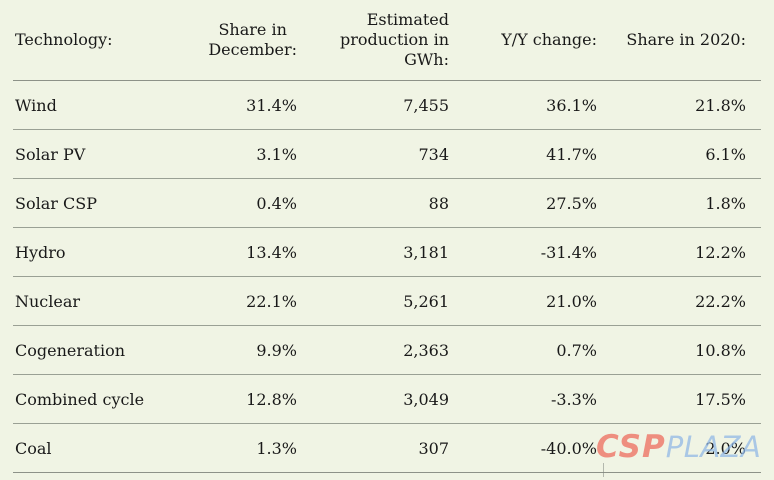 The image size is (774, 480). I want to click on cell-production-gwh: 2,363, so click(388, 350).